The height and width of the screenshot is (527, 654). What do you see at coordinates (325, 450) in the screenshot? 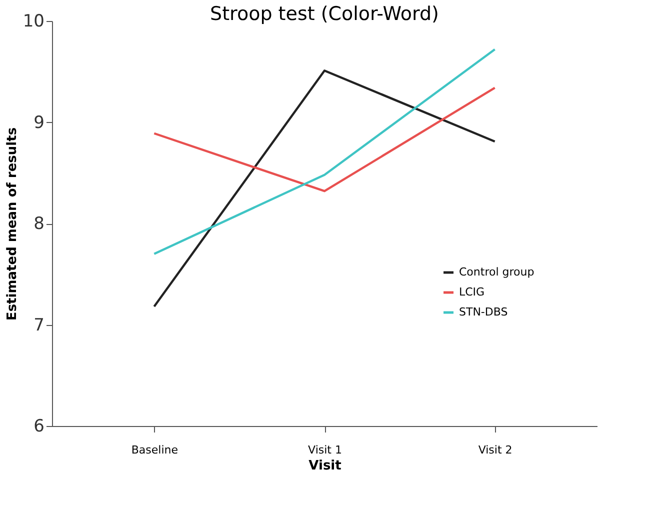
I see `x-tick-label: Visit 1` at bounding box center [325, 450].